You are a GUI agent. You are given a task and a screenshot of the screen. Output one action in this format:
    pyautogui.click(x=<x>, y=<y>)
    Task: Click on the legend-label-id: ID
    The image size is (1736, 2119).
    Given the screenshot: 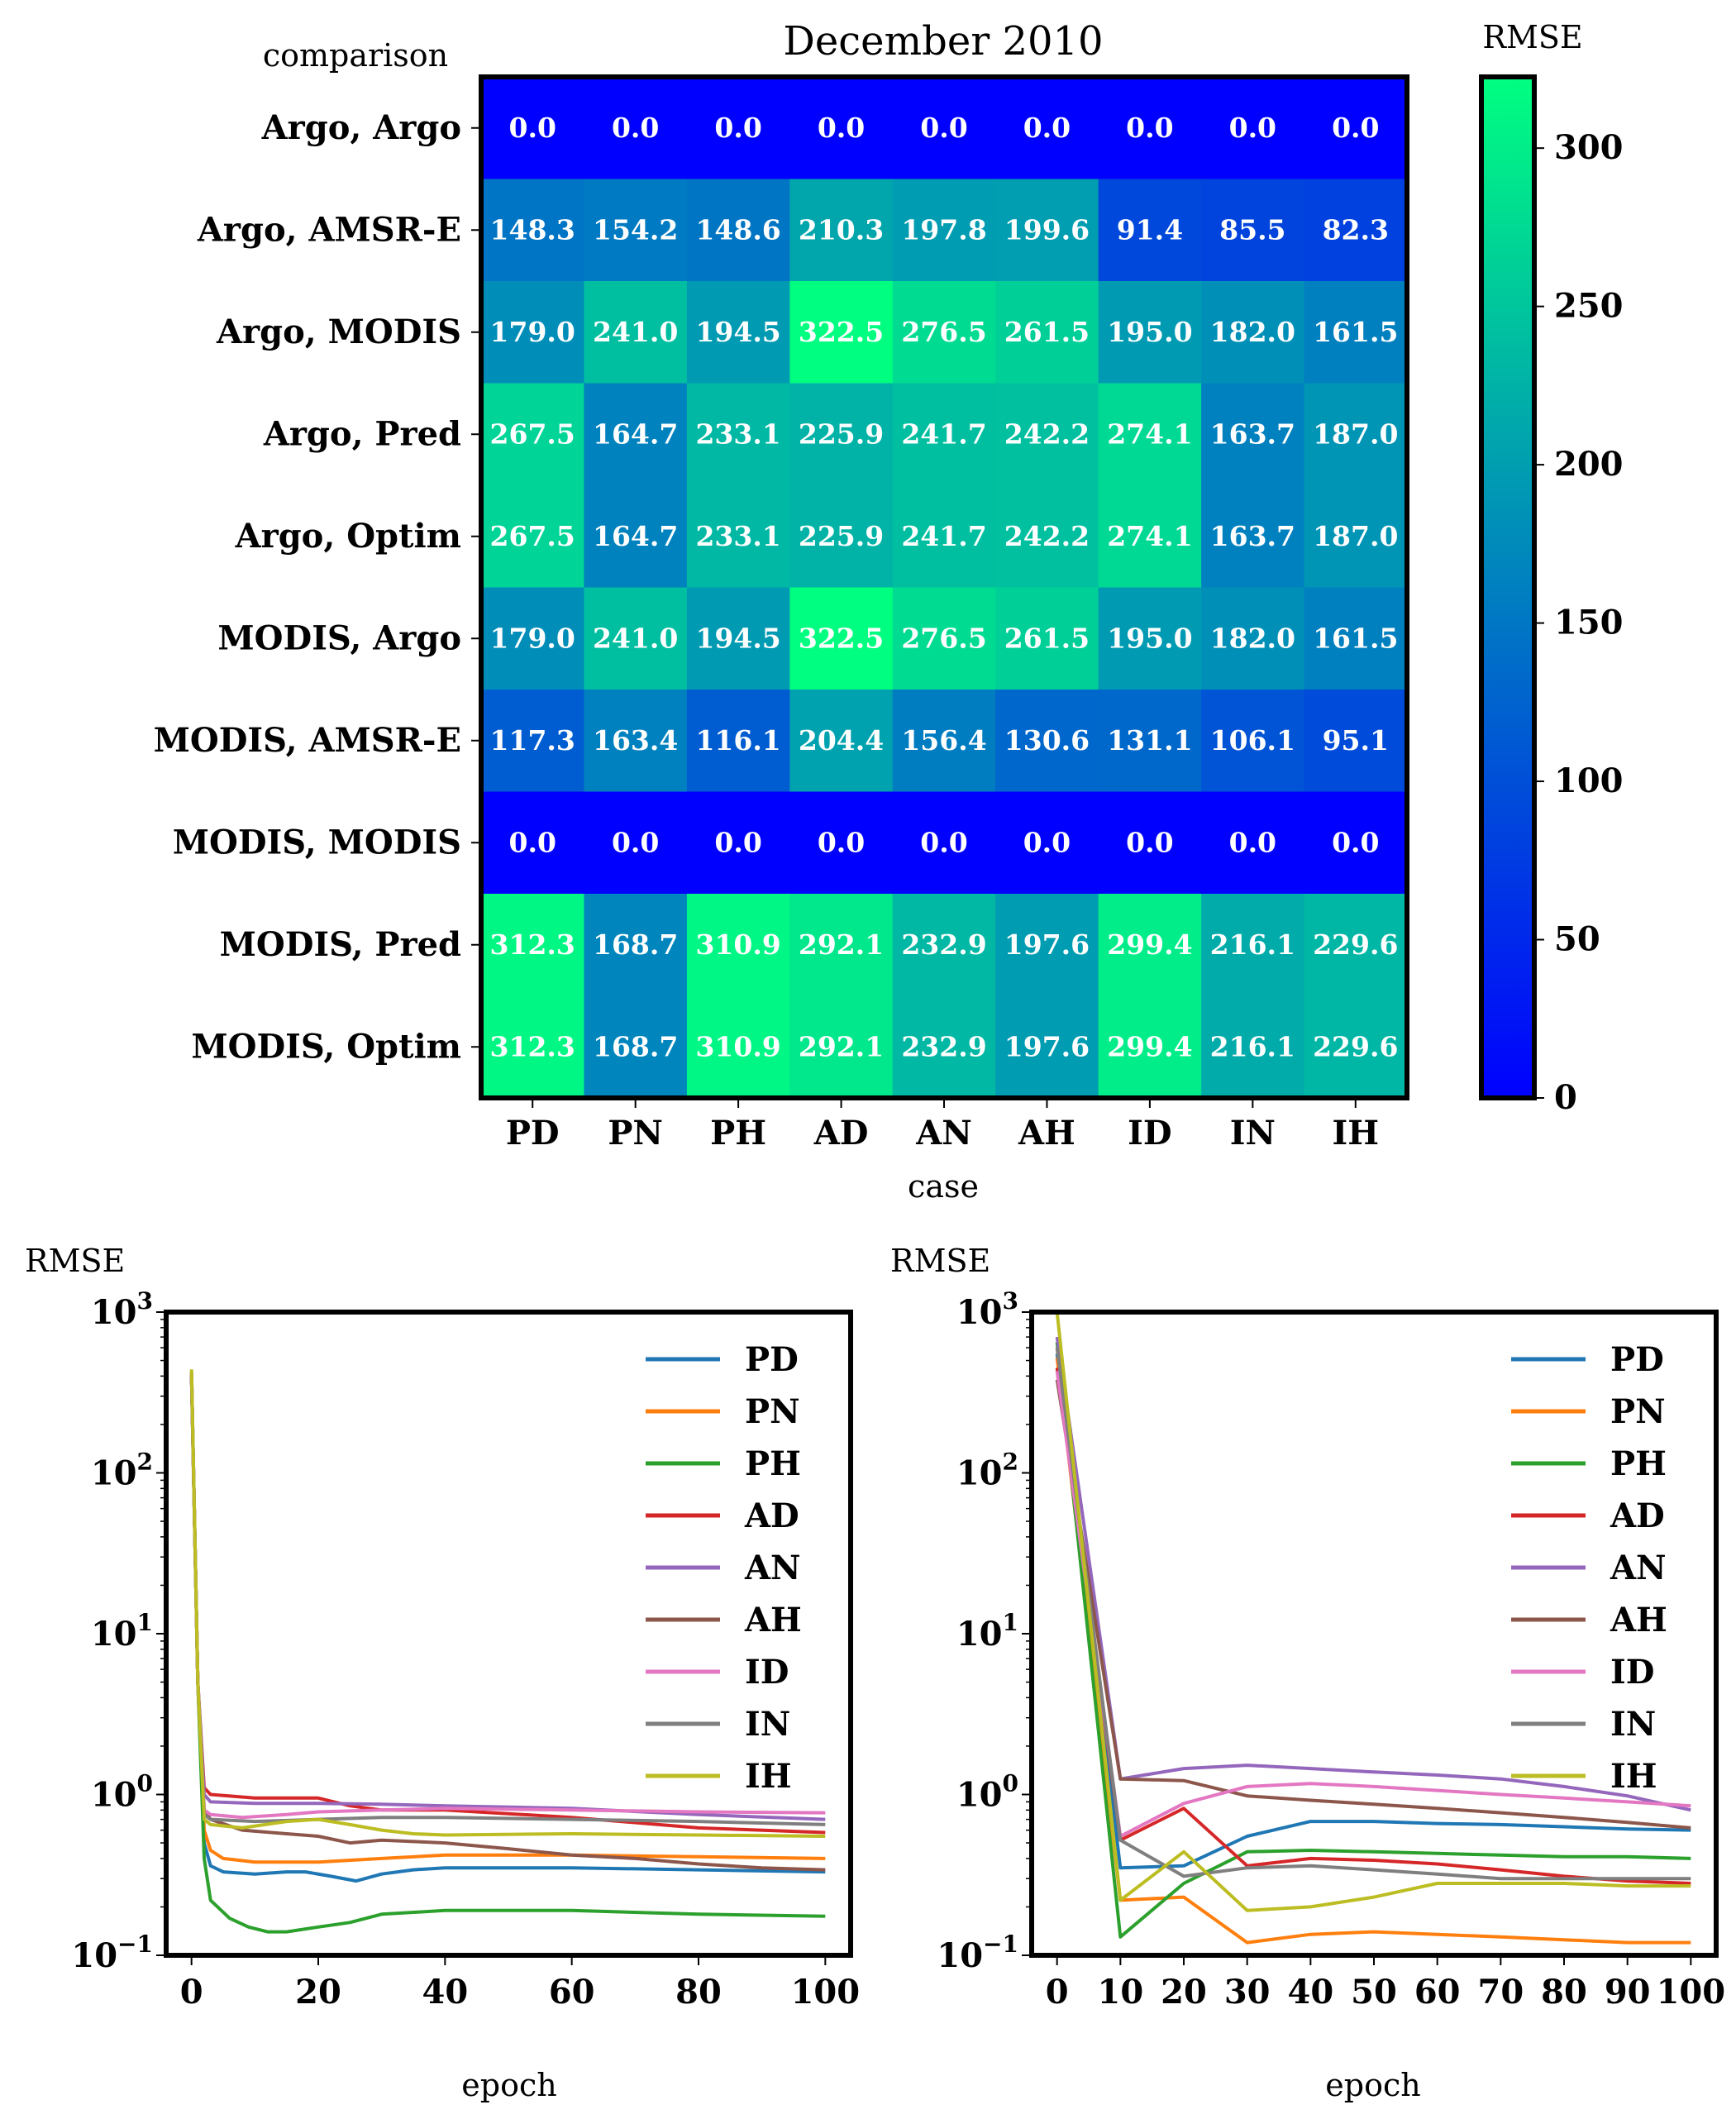 What is the action you would take?
    pyautogui.click(x=1632, y=1672)
    